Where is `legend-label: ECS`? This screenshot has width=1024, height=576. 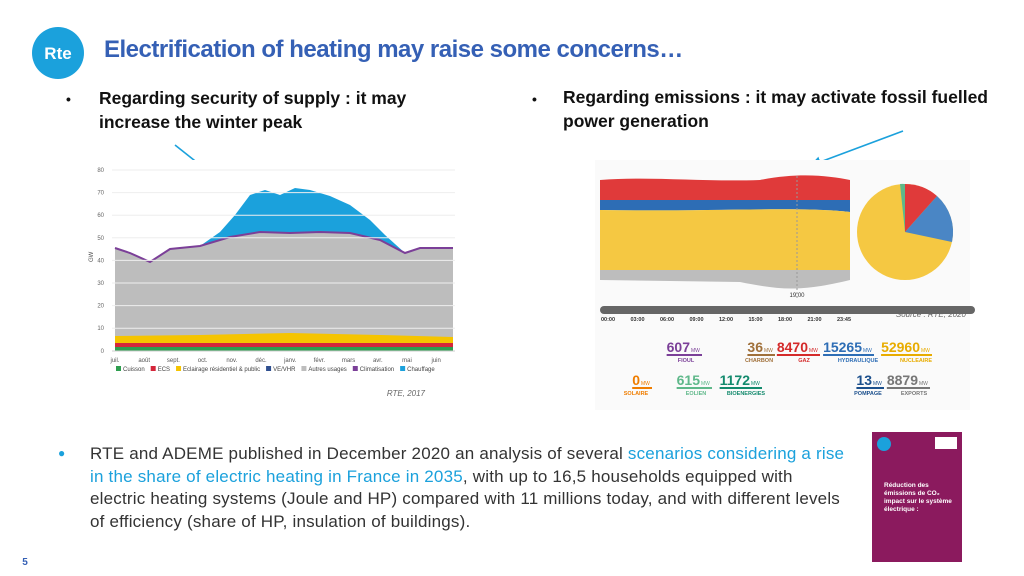 legend-label: ECS is located at coordinates (164, 370).